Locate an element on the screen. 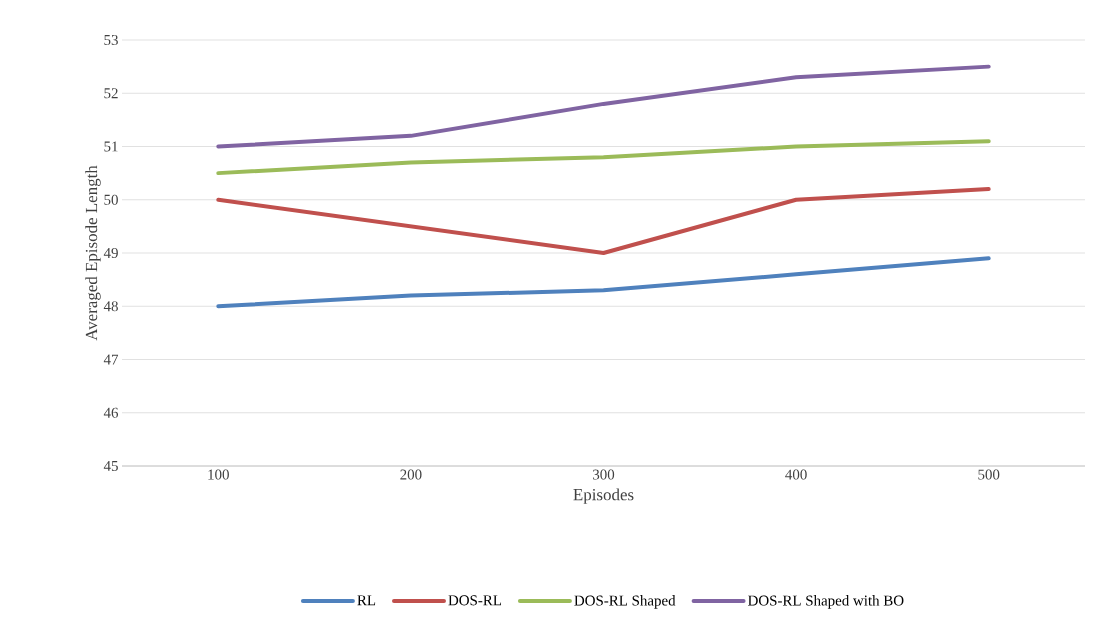 The height and width of the screenshot is (631, 1105). x-tick-label: 200 is located at coordinates (411, 474).